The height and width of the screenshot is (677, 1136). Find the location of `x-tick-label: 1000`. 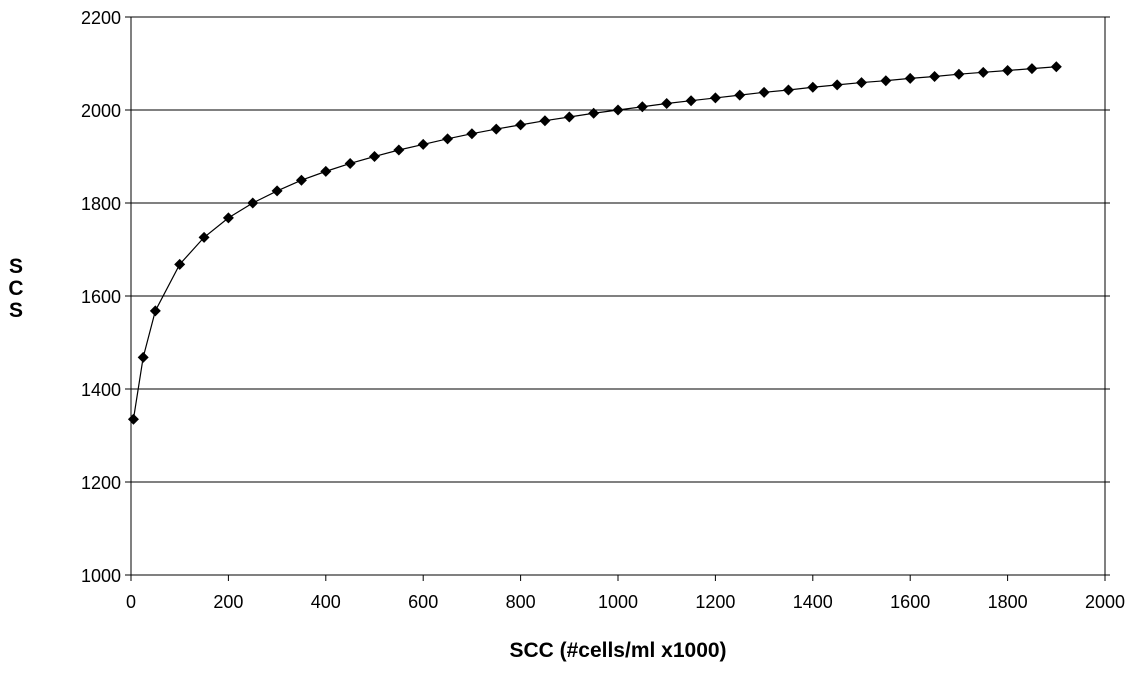

x-tick-label: 1000 is located at coordinates (618, 602).